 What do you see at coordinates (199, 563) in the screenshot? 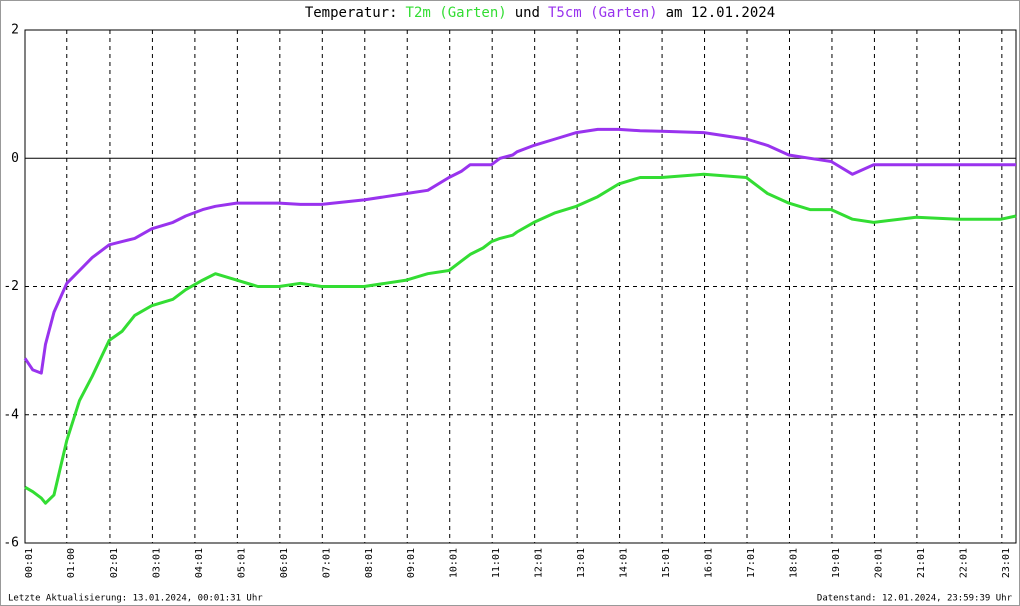
I see `x-tick-label: 04:01` at bounding box center [199, 563].